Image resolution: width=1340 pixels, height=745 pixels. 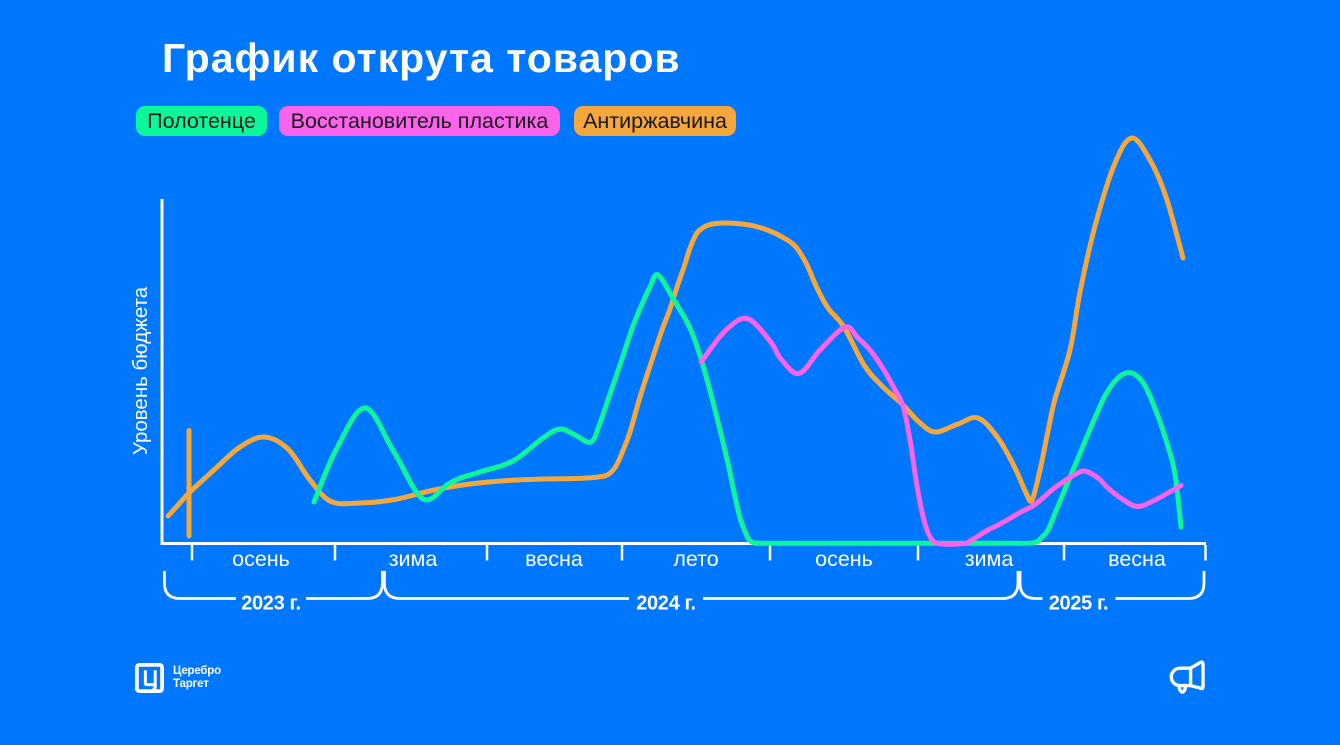 What do you see at coordinates (665, 604) in the screenshot?
I see `svg-text: 2024 г.` at bounding box center [665, 604].